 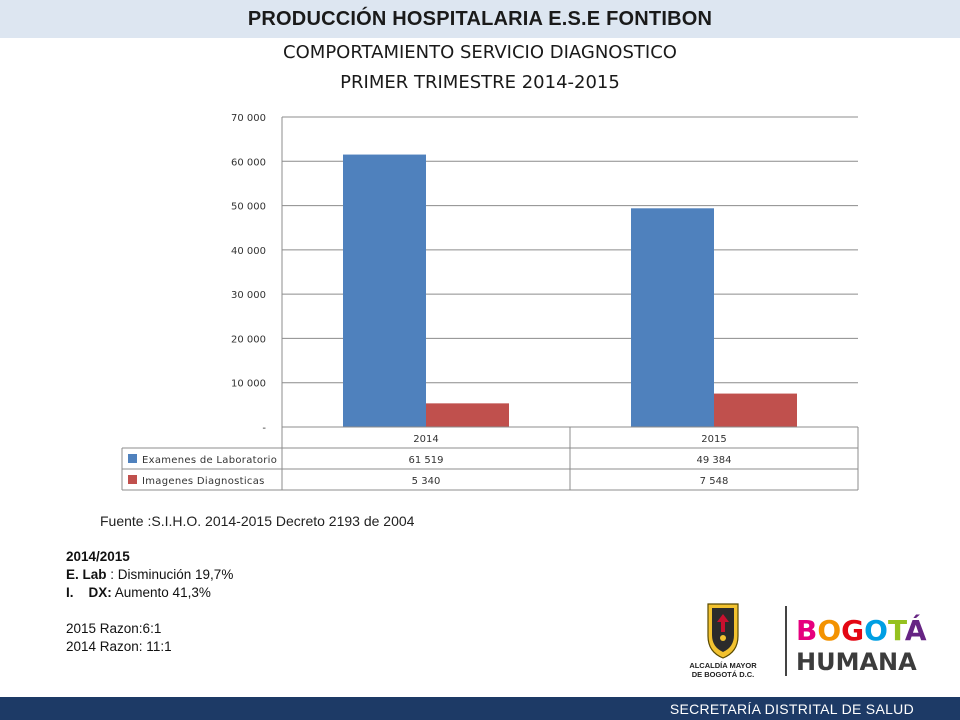 What do you see at coordinates (480, 82) in the screenshot?
I see `chart-subtitle-line2: PRIMER TRIMESTRE 2014-2015` at bounding box center [480, 82].